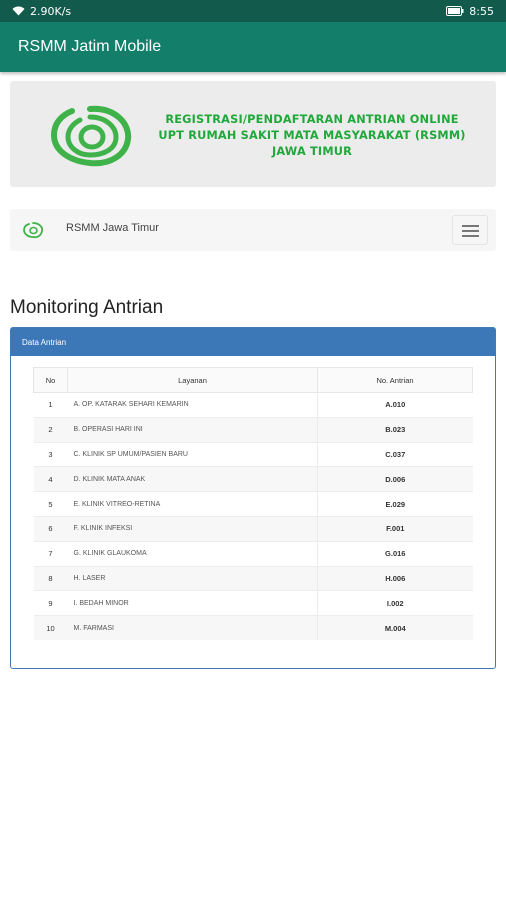 This screenshot has height=900, width=506. What do you see at coordinates (253, 47) in the screenshot?
I see `app-bar: RSMM Jatim Mobile` at bounding box center [253, 47].